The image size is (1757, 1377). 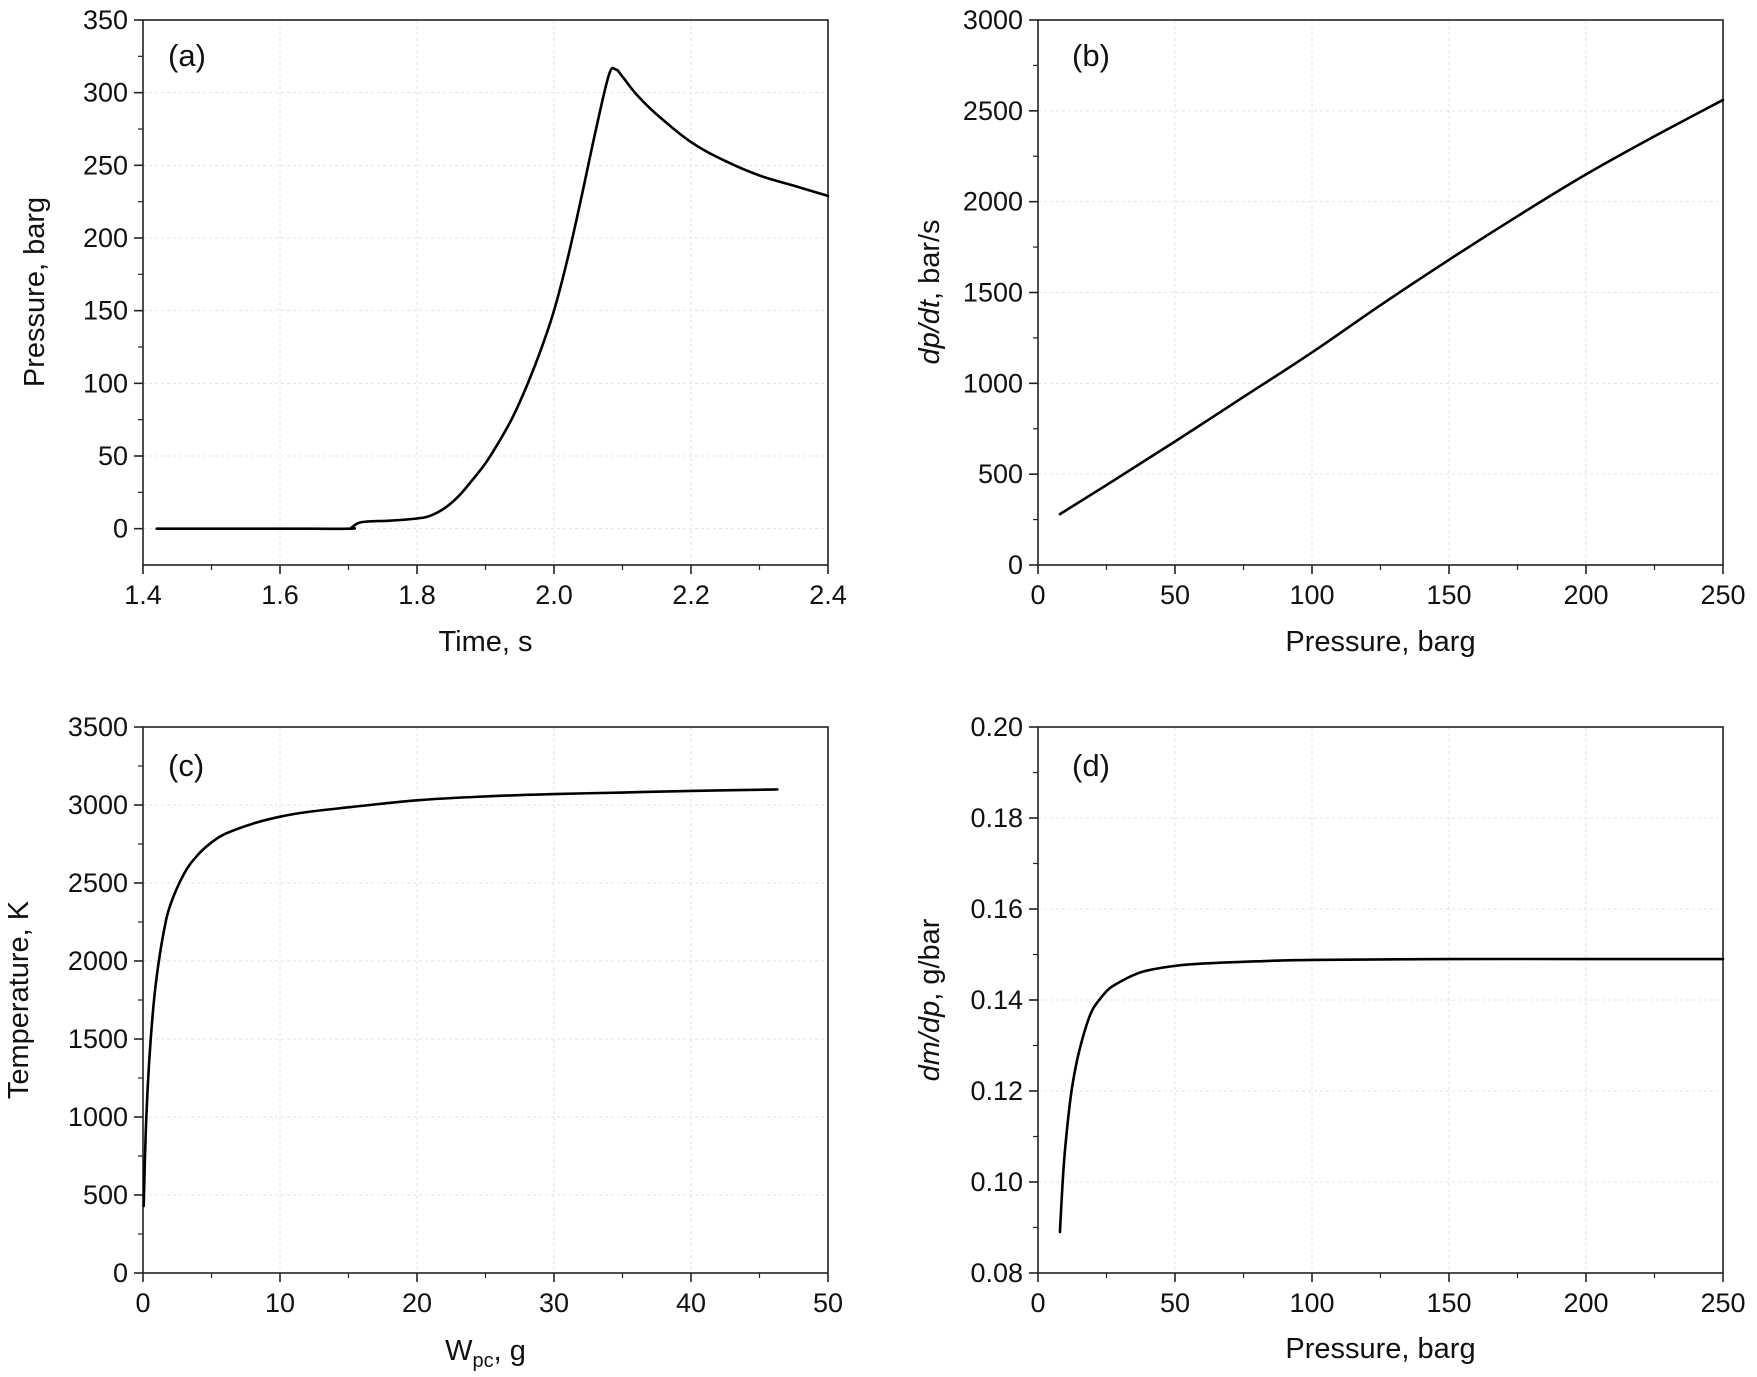 What do you see at coordinates (142, 1303) in the screenshot?
I see `panel-c-x-tick-label: 0` at bounding box center [142, 1303].